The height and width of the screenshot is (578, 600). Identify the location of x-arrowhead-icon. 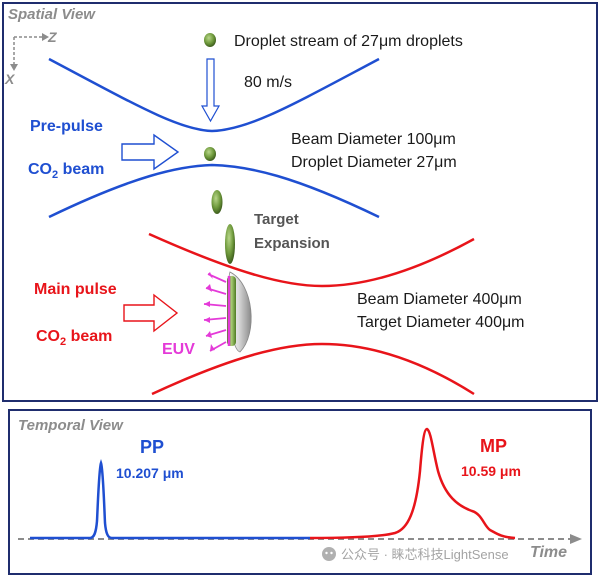
(14, 67).